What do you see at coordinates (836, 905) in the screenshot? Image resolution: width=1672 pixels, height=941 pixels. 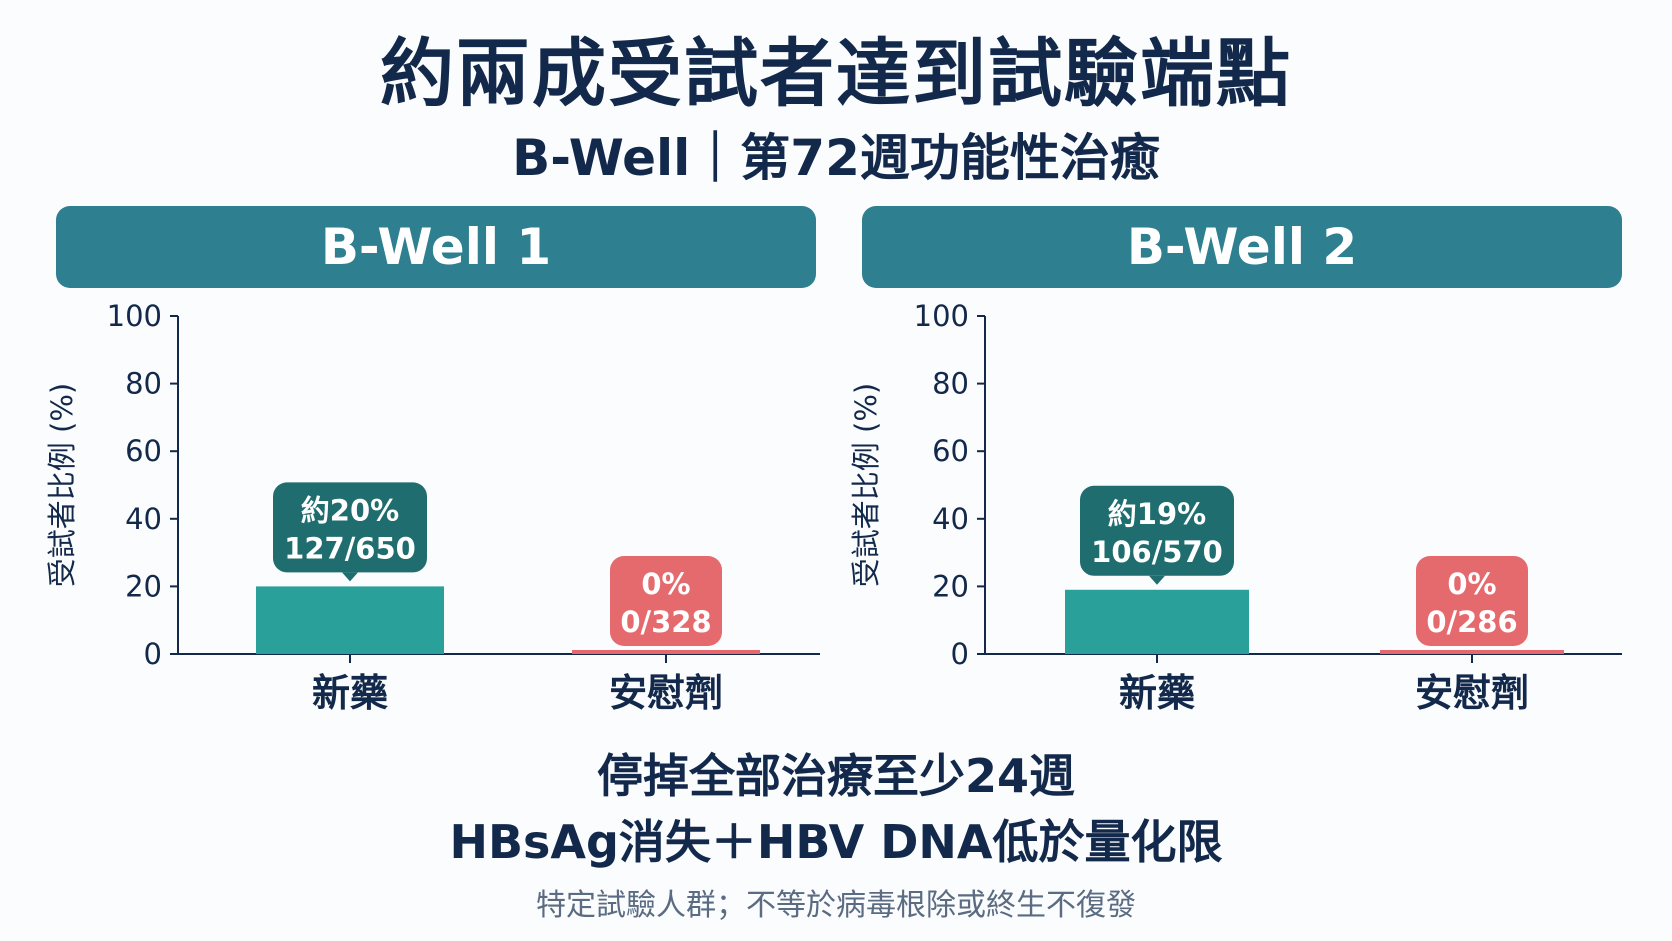 I see `footnote: 特定試驗人群；不等於病毒根除或終生不復發` at bounding box center [836, 905].